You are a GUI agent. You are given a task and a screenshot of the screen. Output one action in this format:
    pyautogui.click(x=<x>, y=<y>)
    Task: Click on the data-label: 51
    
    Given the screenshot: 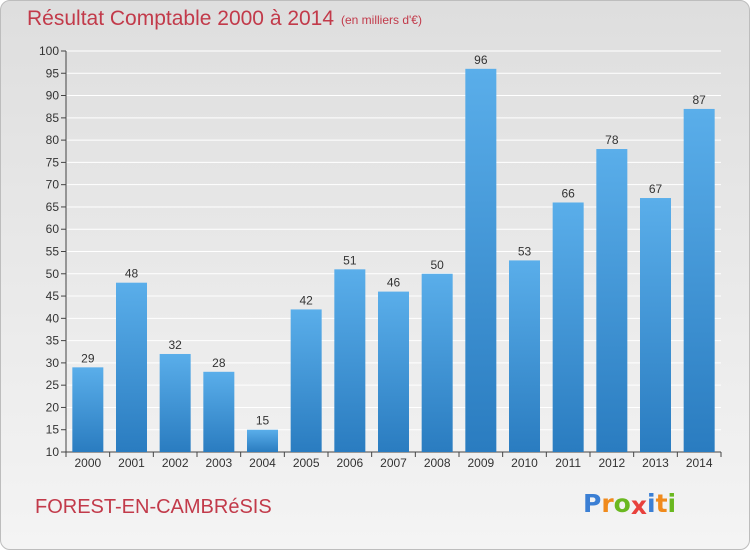 What is the action you would take?
    pyautogui.click(x=350, y=260)
    